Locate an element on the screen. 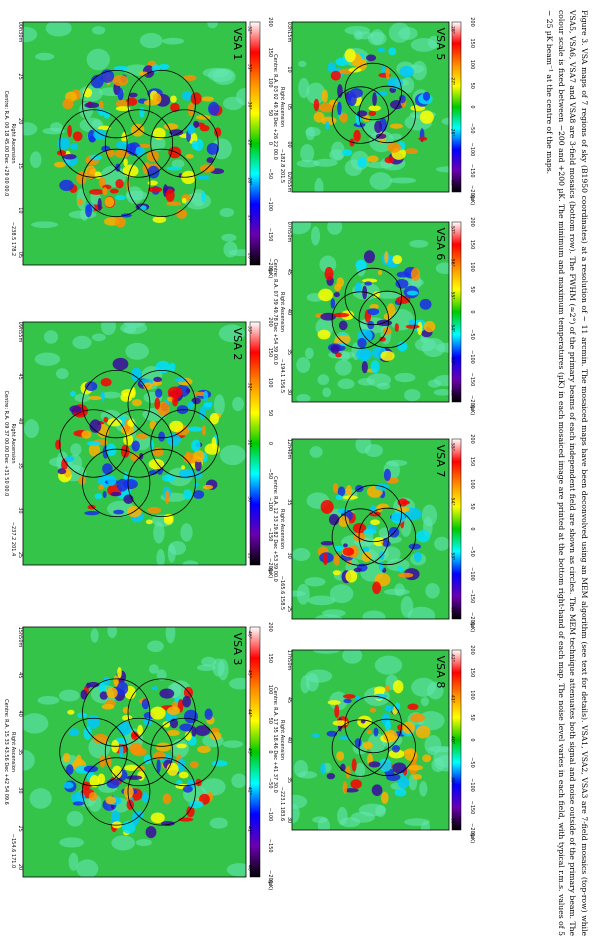 The height and width of the screenshot is (946, 597). ra-tick-label: 00 is located at coordinates (289, 144).